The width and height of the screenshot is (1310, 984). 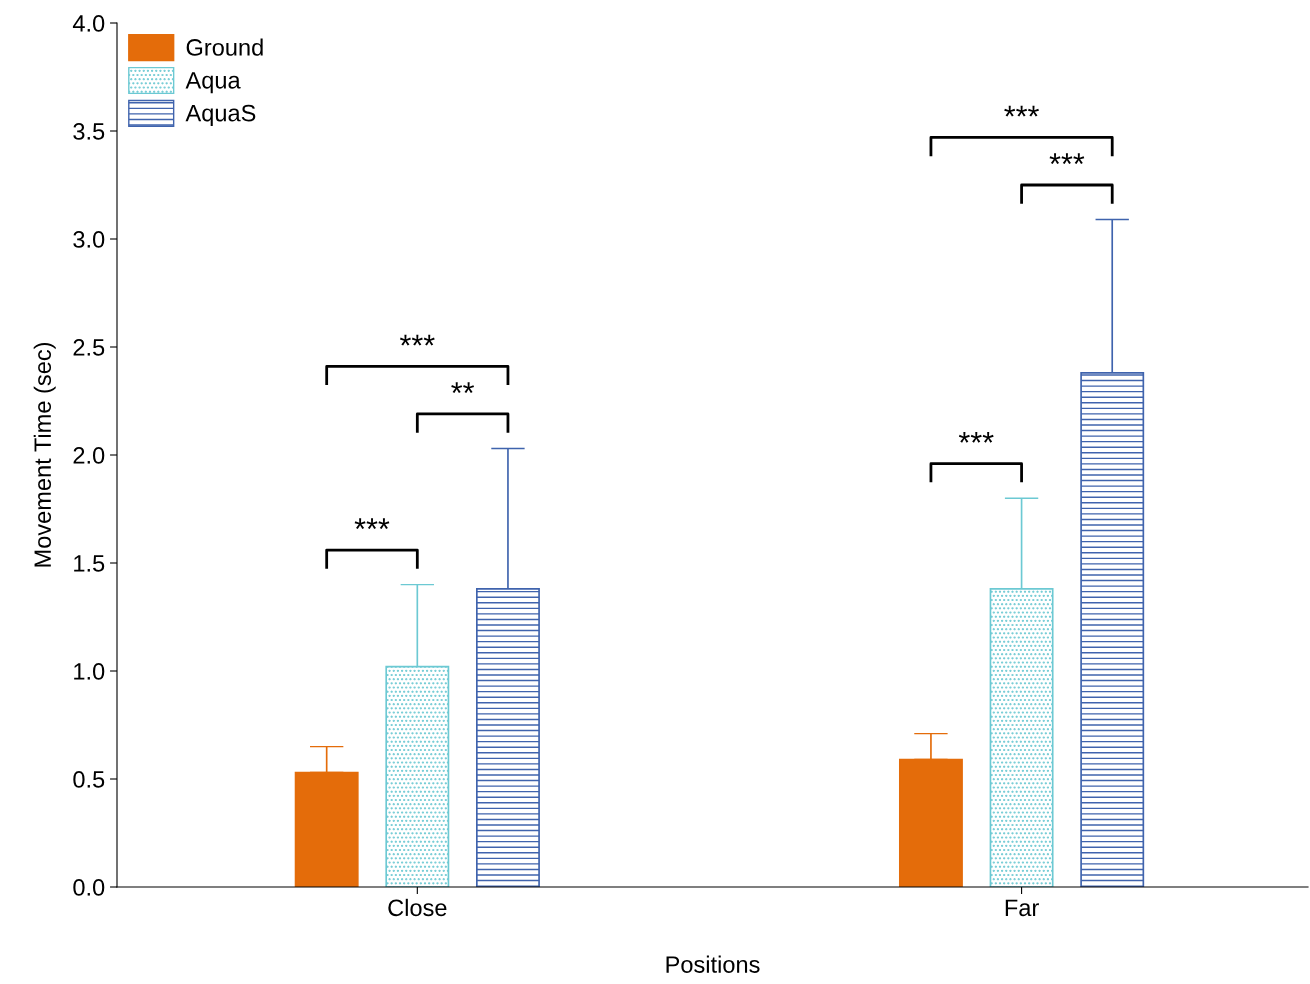 I want to click on y-axis-title: Movement Time (sec), so click(x=44, y=454).